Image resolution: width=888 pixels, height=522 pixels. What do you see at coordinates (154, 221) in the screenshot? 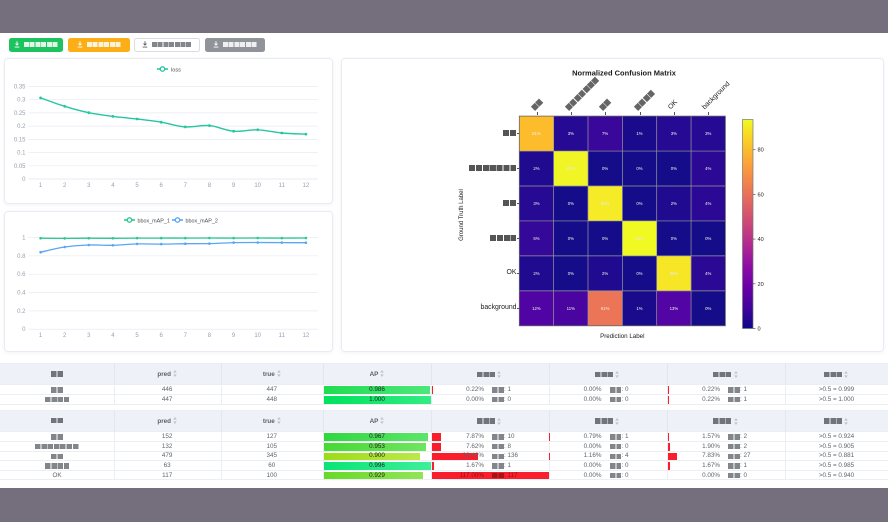
I see `svg-text: bbox_mAP_1` at bounding box center [154, 221].